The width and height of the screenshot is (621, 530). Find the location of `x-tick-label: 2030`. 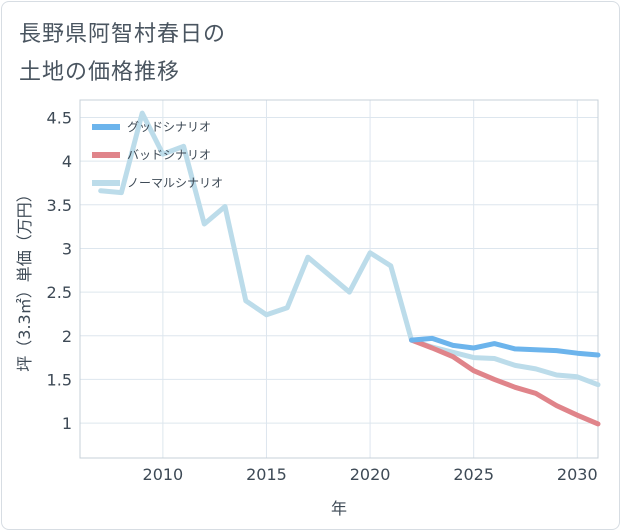

x-tick-label: 2030 is located at coordinates (577, 474).